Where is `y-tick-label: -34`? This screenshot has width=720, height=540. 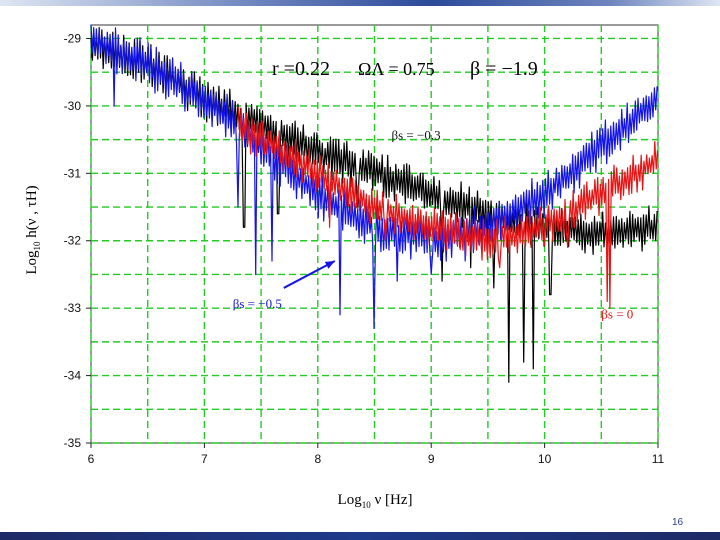
y-tick-label: -34 is located at coordinates (73, 376).